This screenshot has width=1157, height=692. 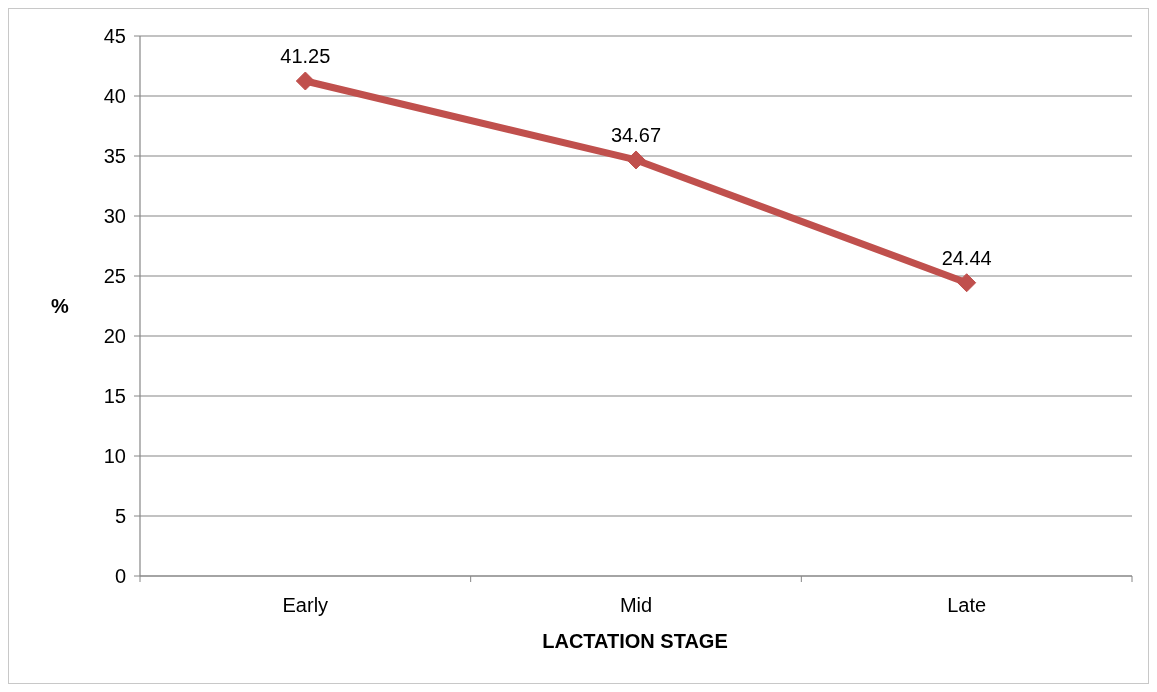 I want to click on y-tick-label: 15, so click(x=114, y=396).